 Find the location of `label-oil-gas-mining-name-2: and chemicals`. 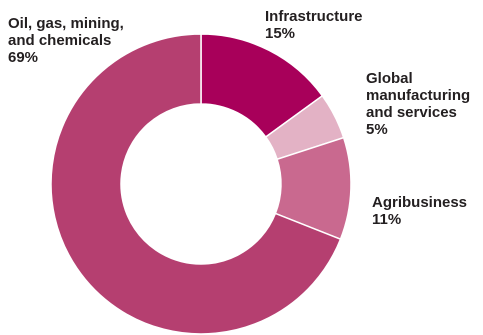

label-oil-gas-mining-name-2: and chemicals is located at coordinates (60, 40).